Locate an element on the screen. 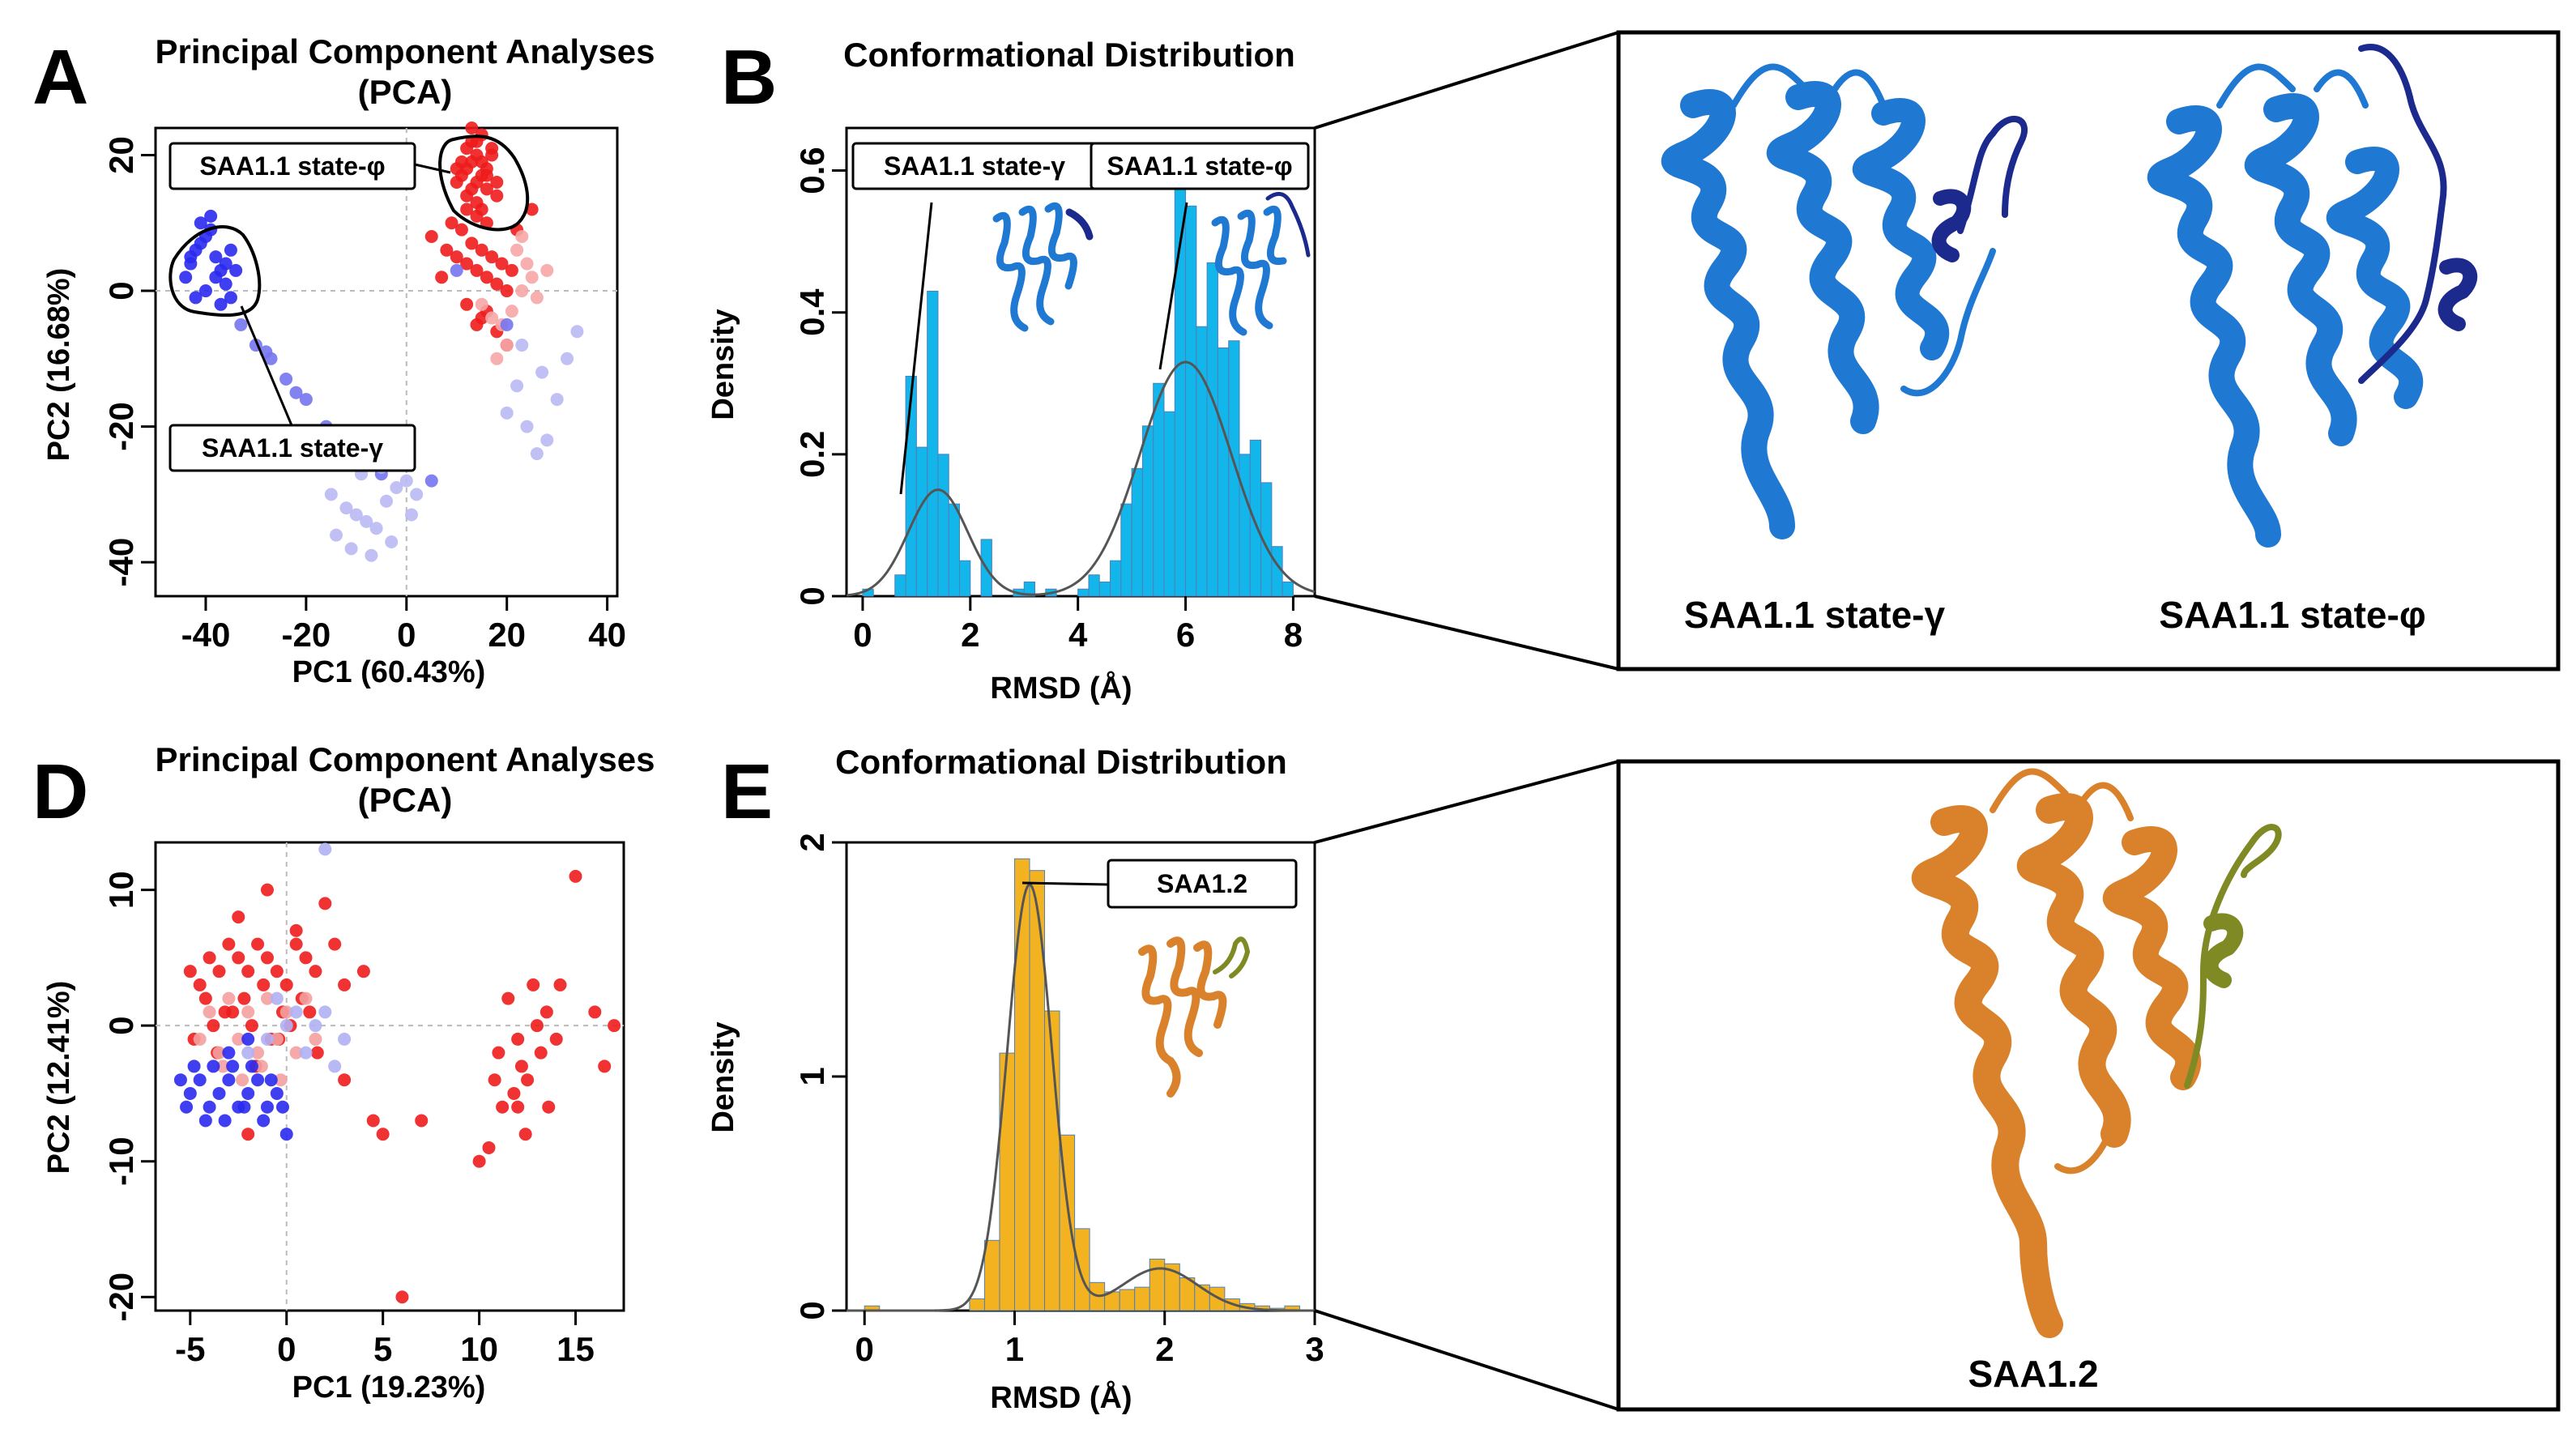  chart-d-xlabel: PC1 (19.23%) is located at coordinates (389, 1388).